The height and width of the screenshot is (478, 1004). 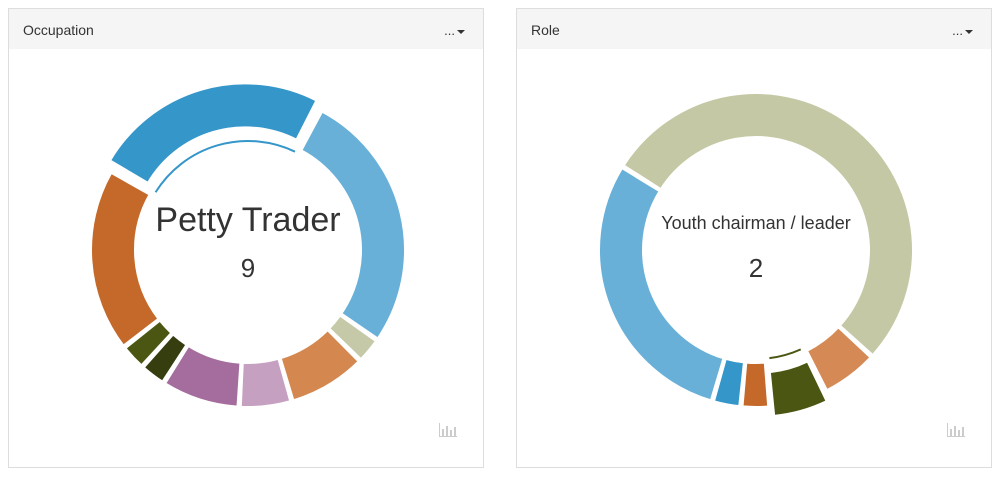 I want to click on panel-title: Role, so click(x=545, y=30).